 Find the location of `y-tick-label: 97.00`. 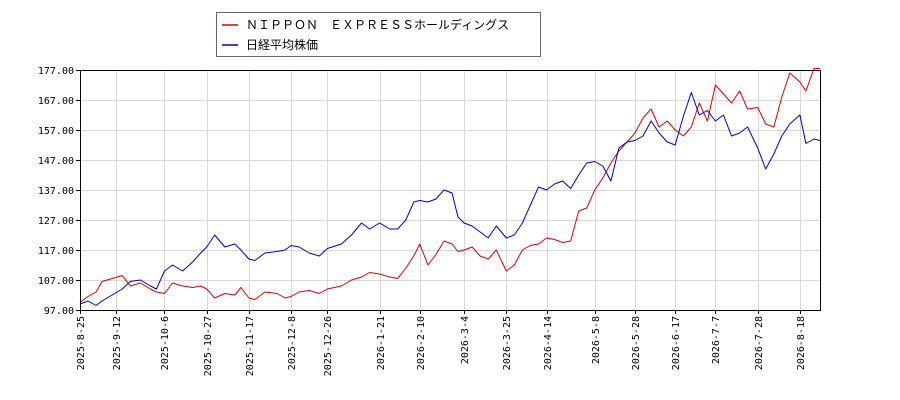

y-tick-label: 97.00 is located at coordinates (59, 311).